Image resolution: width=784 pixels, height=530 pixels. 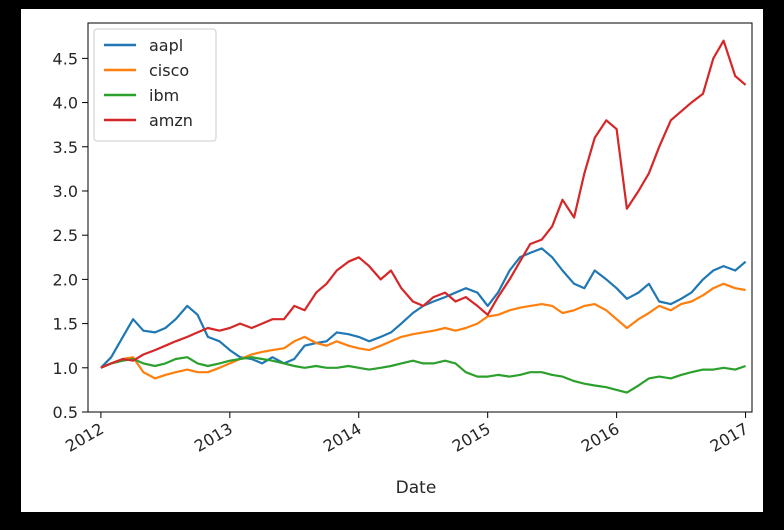 I want to click on x-tick-label: 2012, so click(x=84, y=437).